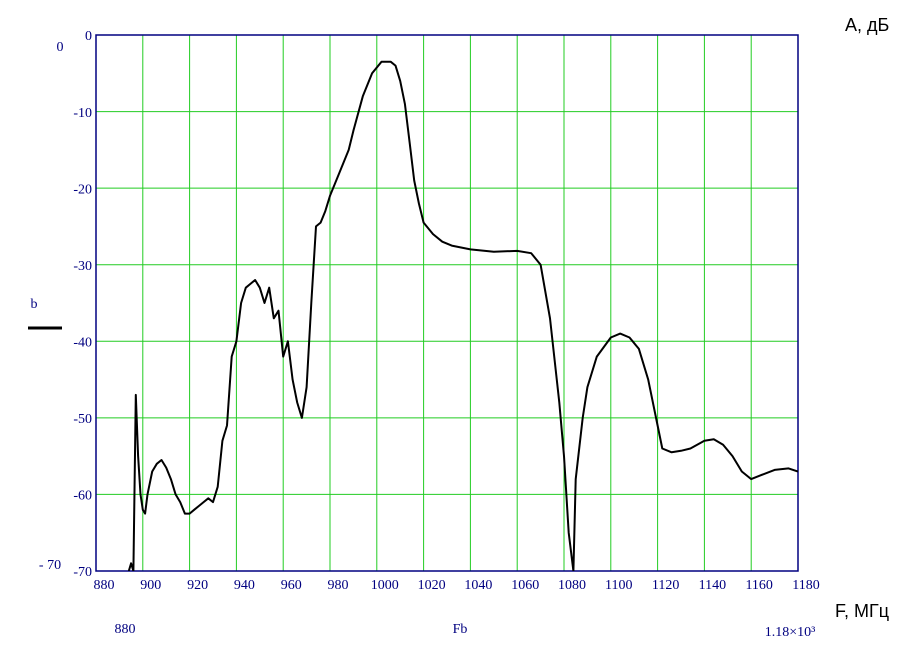 The height and width of the screenshot is (648, 921). Describe the element at coordinates (525, 585) in the screenshot. I see `x-tick-label: 1060` at that location.